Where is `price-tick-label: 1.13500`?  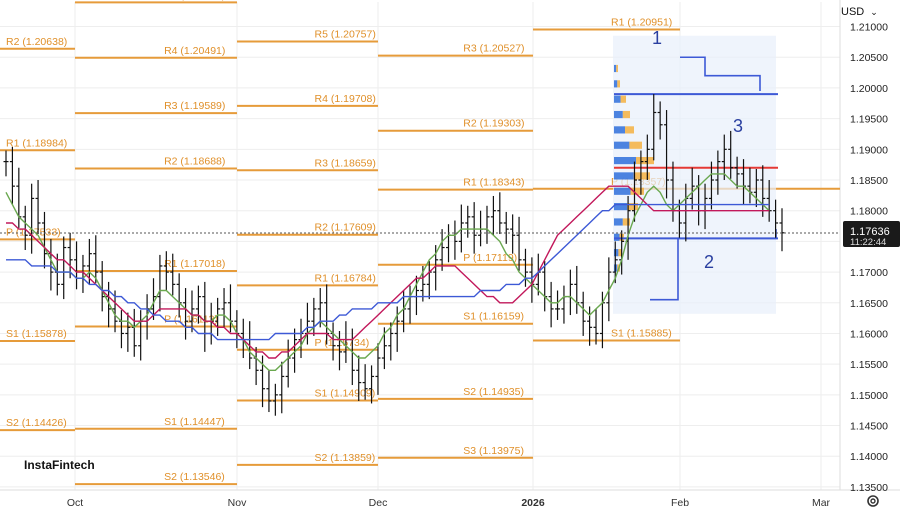 price-tick-label: 1.13500 is located at coordinates (869, 488).